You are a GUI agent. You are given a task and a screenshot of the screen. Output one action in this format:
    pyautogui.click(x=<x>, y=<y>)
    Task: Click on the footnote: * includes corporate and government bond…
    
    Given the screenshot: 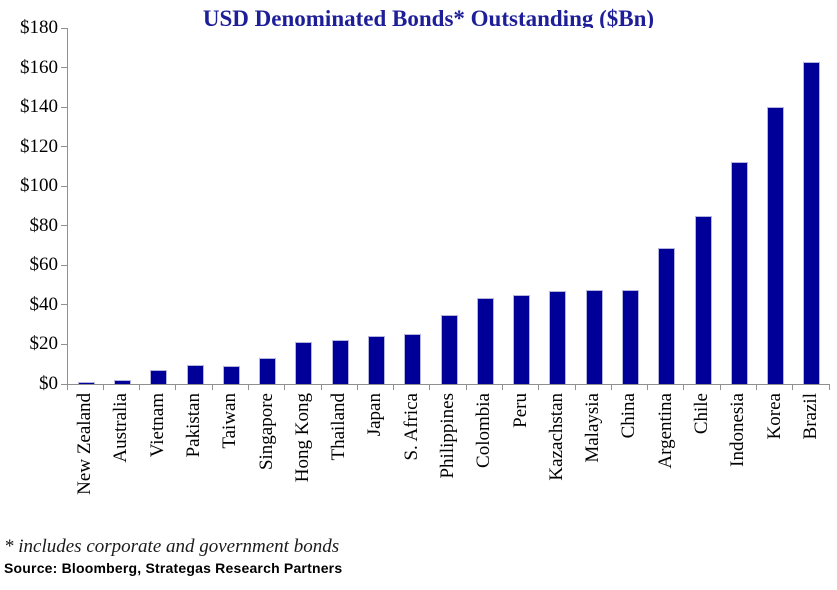 What is the action you would take?
    pyautogui.click(x=172, y=546)
    